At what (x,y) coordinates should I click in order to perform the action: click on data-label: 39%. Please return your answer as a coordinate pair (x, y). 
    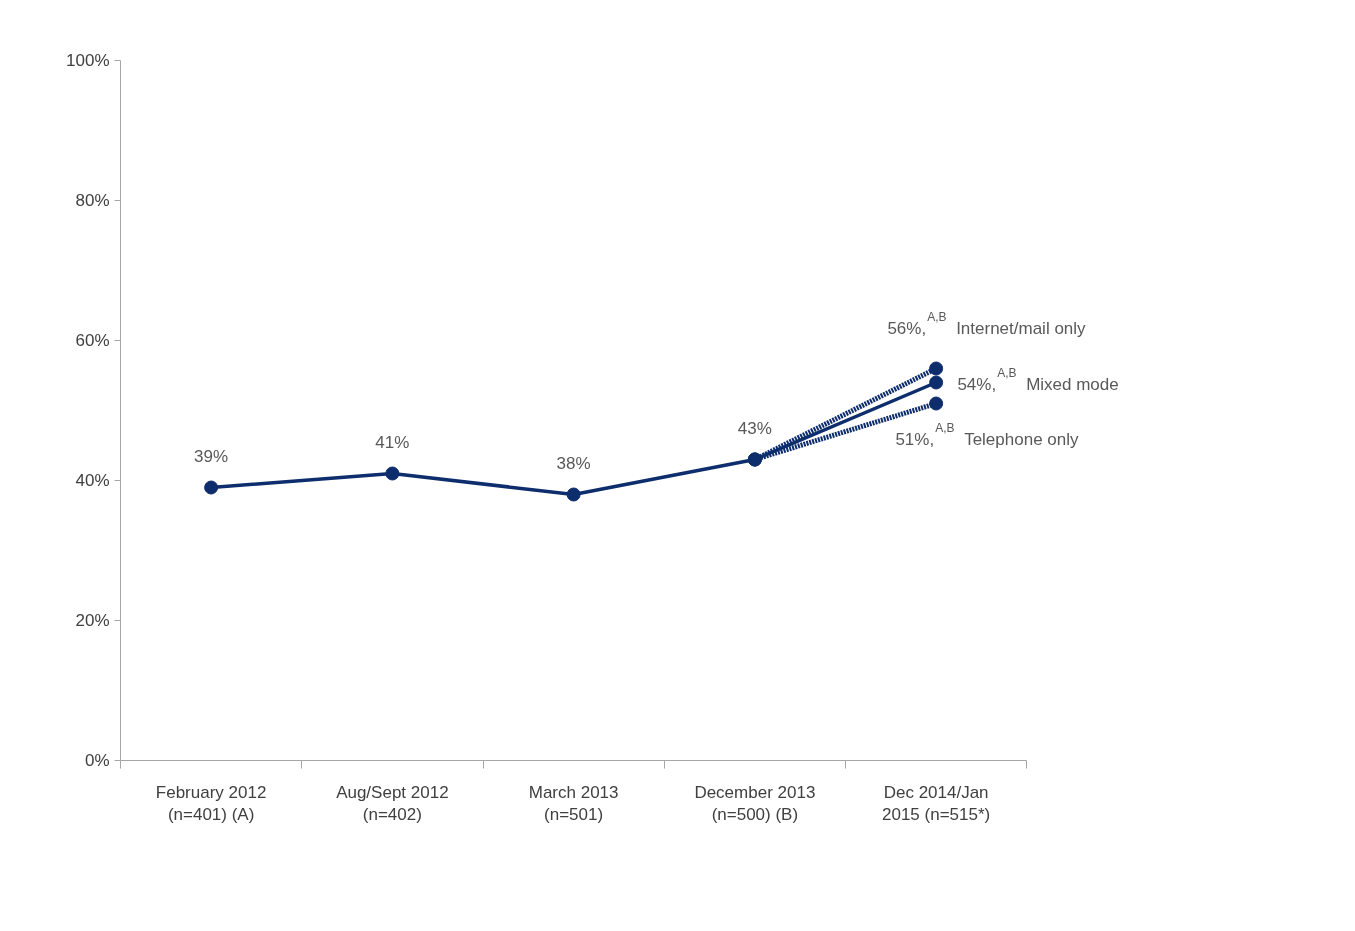
    Looking at the image, I should click on (211, 456).